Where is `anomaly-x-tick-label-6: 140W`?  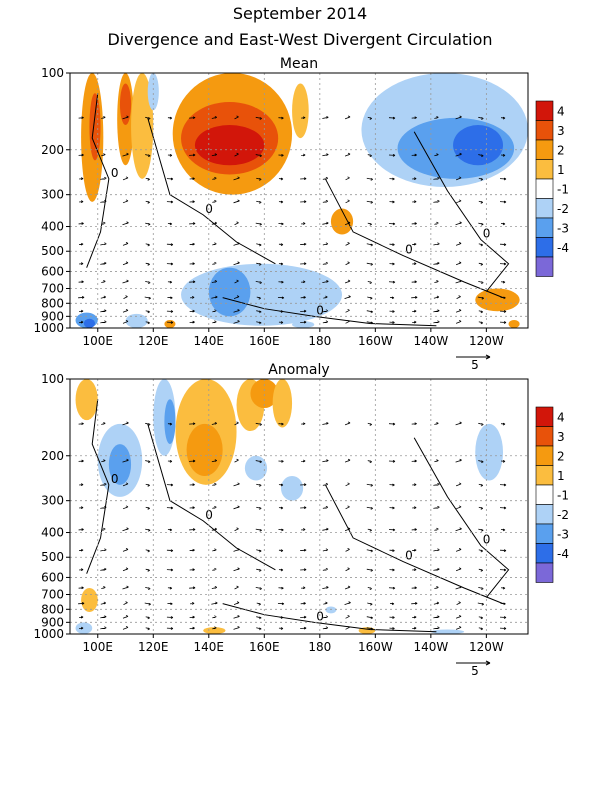
anomaly-x-tick-label-6: 140W is located at coordinates (430, 647).